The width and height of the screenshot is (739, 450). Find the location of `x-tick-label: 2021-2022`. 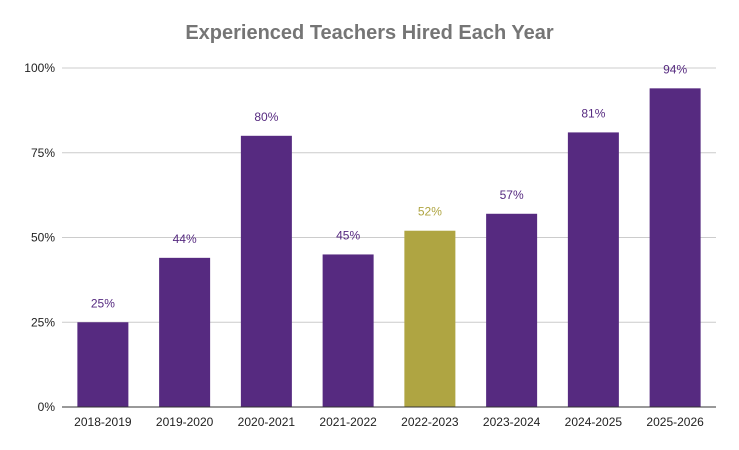

x-tick-label: 2021-2022 is located at coordinates (348, 422).